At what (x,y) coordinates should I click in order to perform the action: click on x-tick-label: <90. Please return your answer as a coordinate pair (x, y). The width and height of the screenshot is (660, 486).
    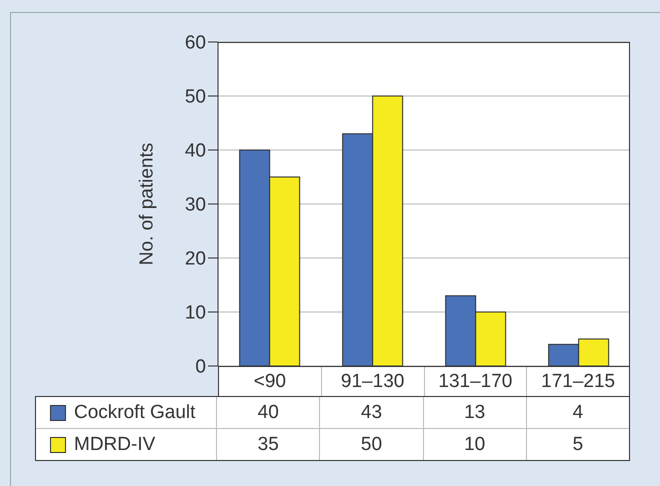
    Looking at the image, I should click on (269, 382).